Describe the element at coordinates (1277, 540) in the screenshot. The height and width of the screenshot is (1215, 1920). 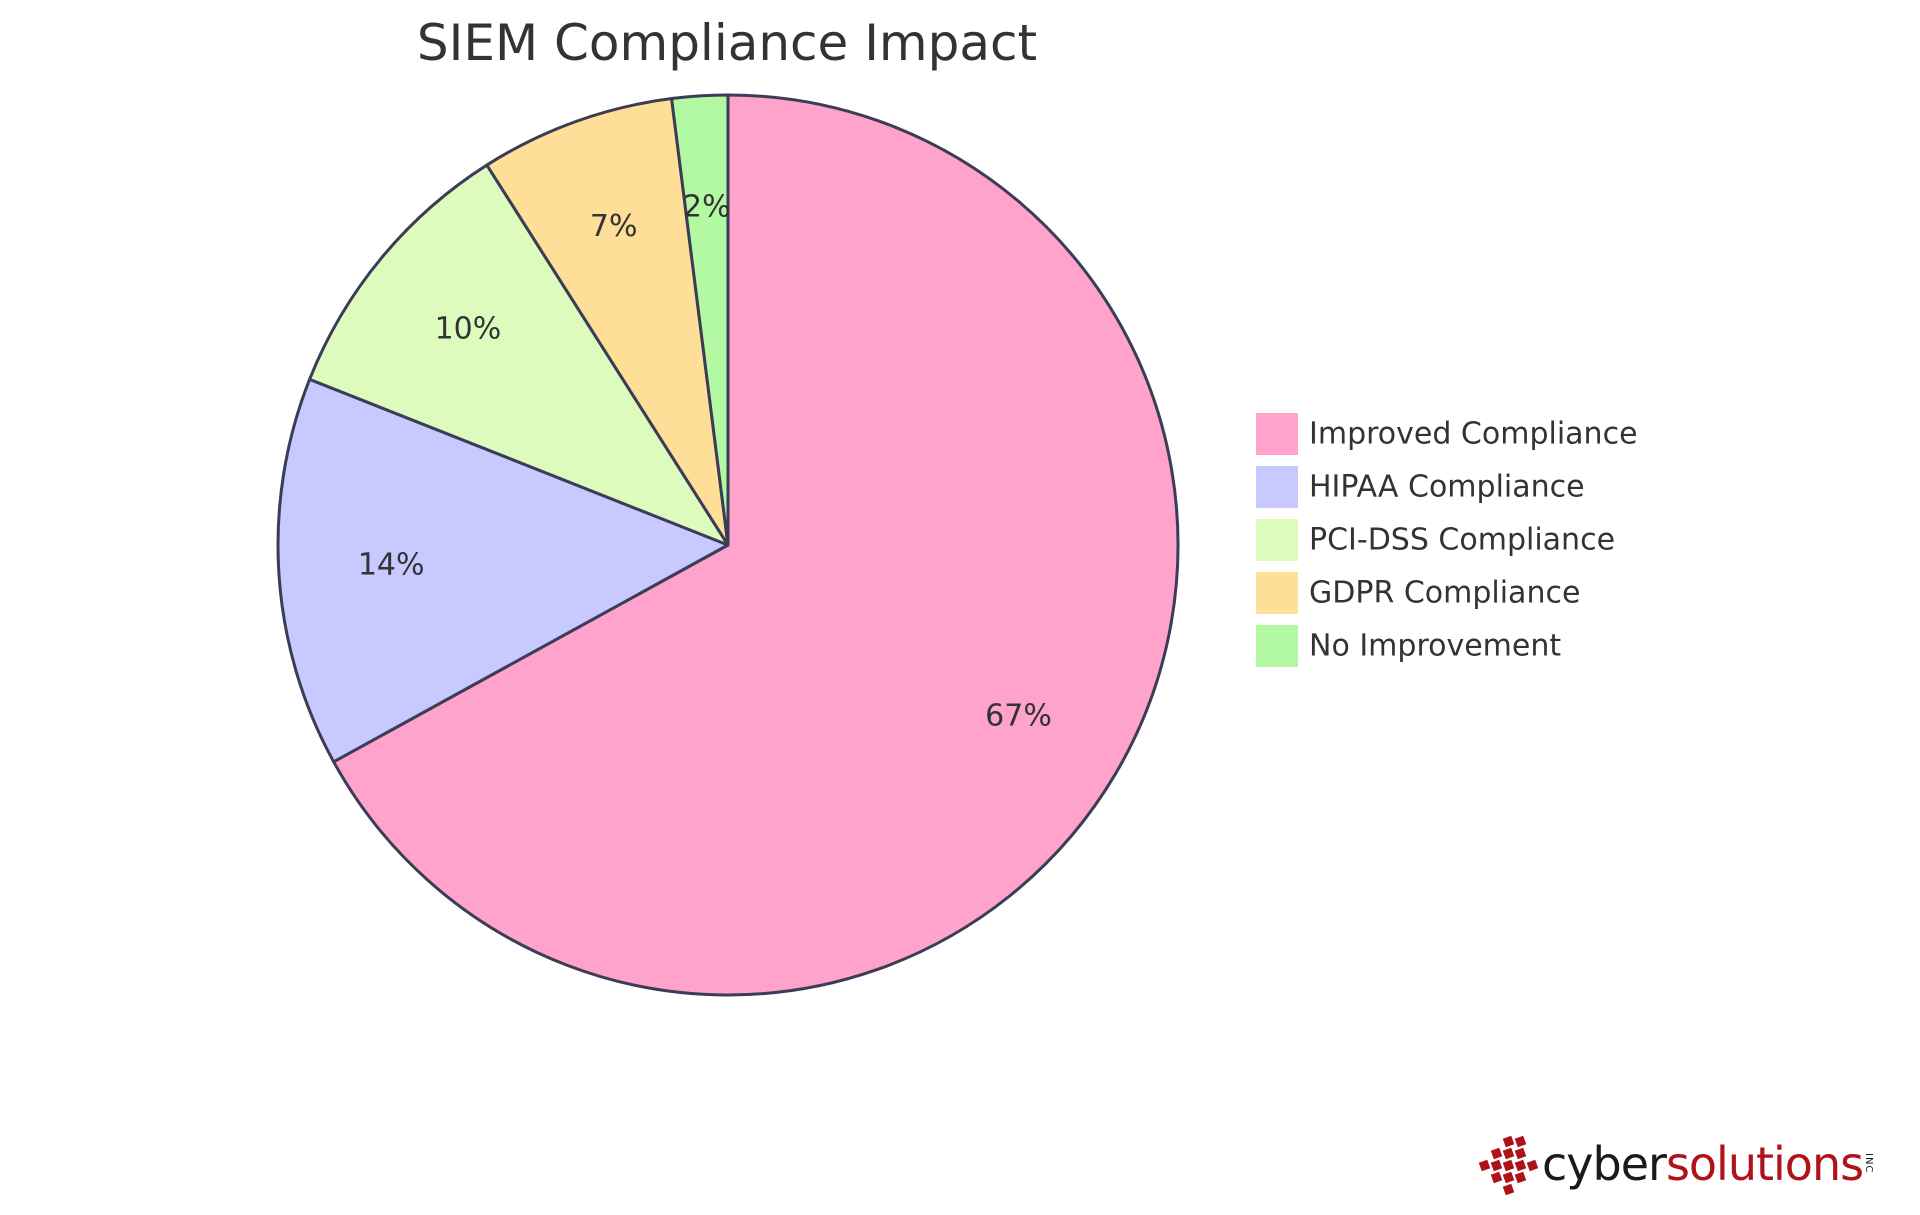
I see `legend-swatch-pci-dss-compliance` at that location.